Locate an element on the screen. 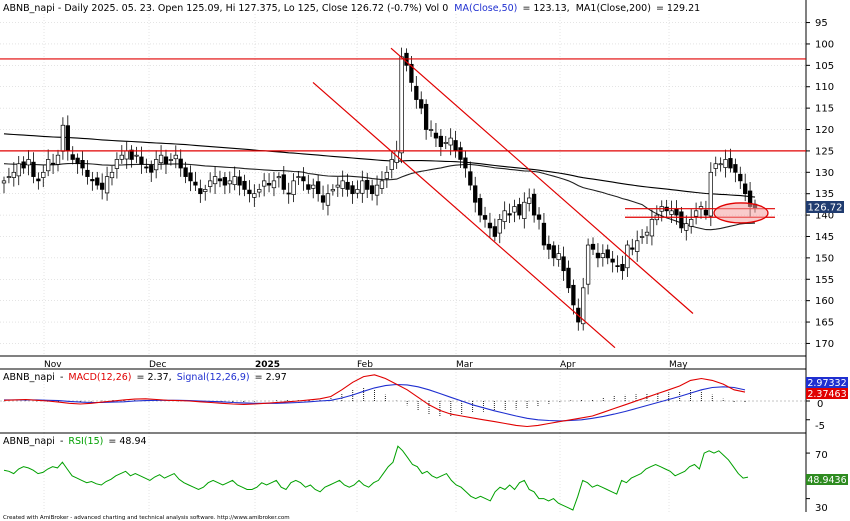 The width and height of the screenshot is (850, 521). macd-tick-0: 0 is located at coordinates (820, 404).